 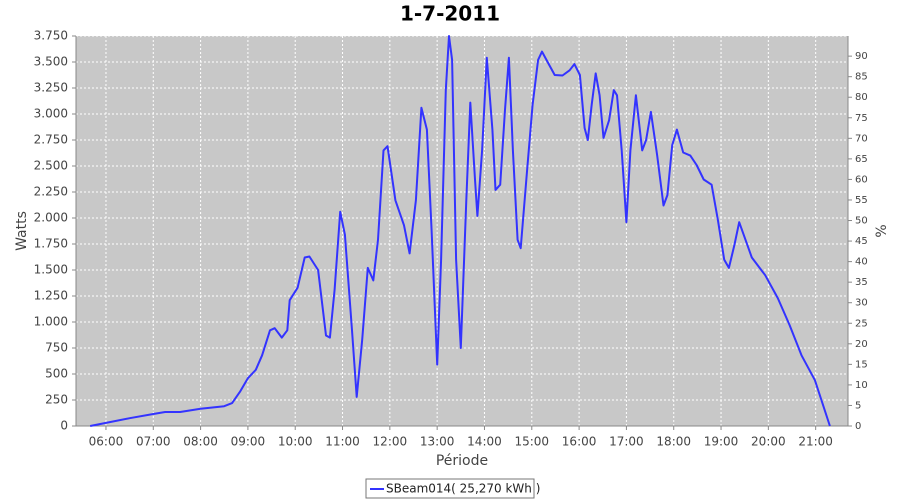 I want to click on y-tick-label: 2.500, so click(x=51, y=166).